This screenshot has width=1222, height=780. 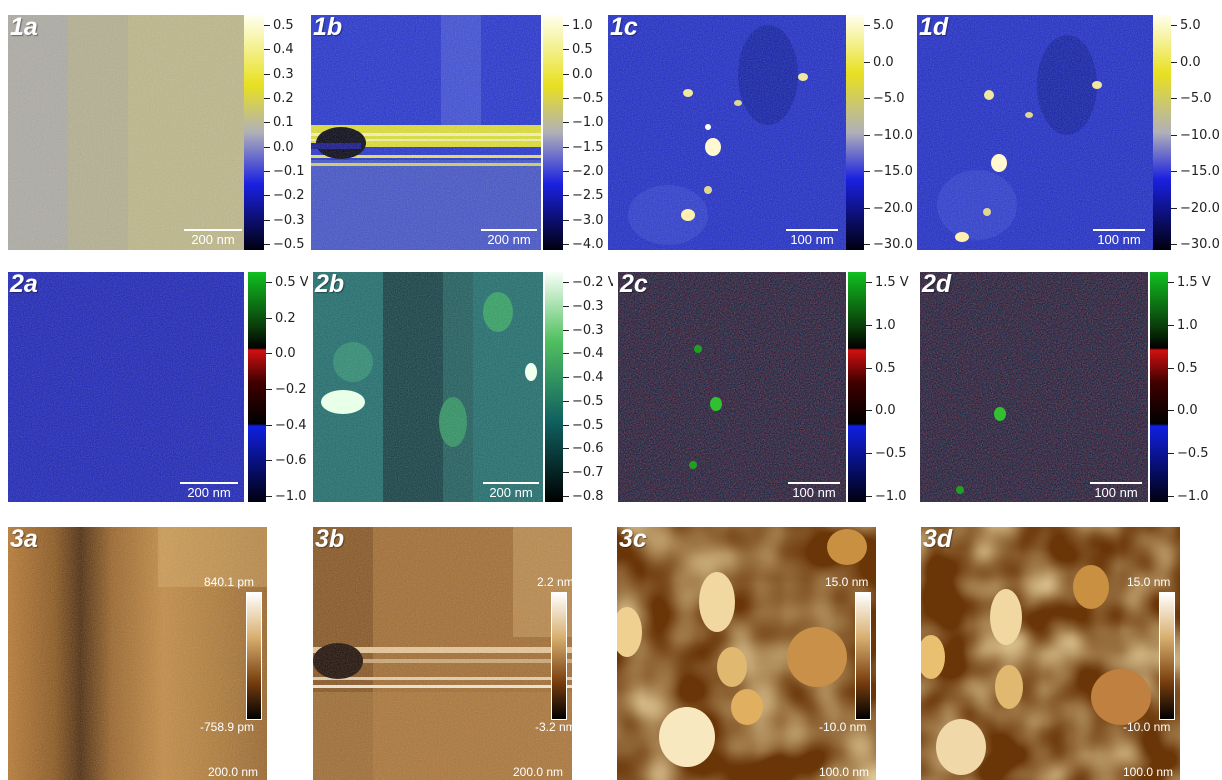 I want to click on colorbar-tick-label: −0.1, so click(x=289, y=171).